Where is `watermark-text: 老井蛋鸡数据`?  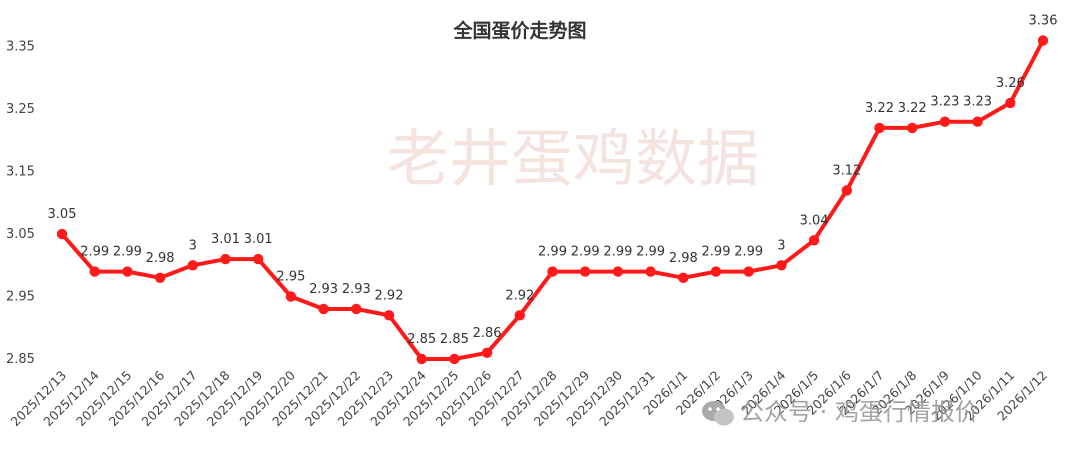
watermark-text: 老井蛋鸡数据 is located at coordinates (573, 158).